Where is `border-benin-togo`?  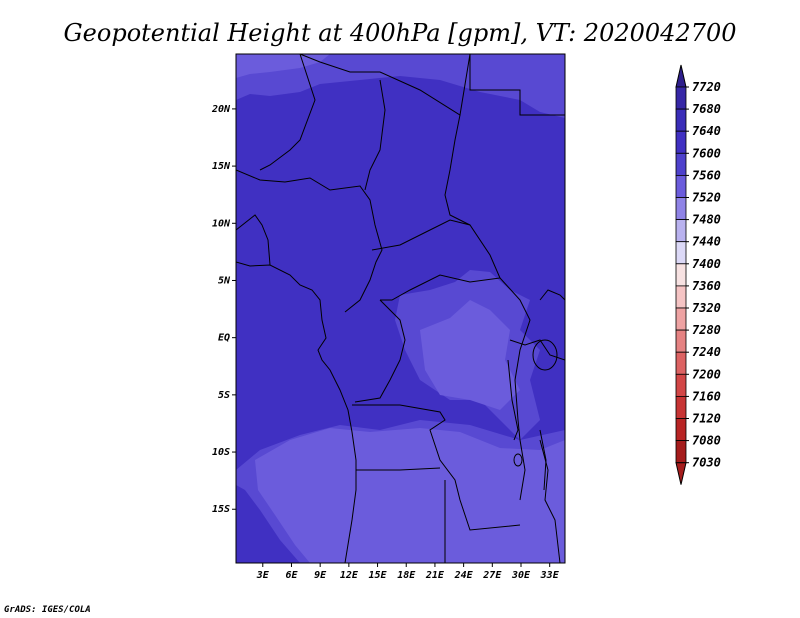
border-benin-togo is located at coordinates (253, 240).